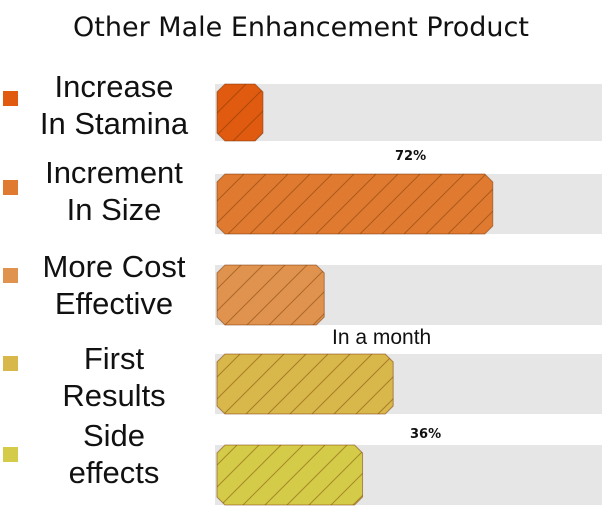 This screenshot has height=507, width=602. Describe the element at coordinates (114, 86) in the screenshot. I see `category-label-line1: Increase` at that location.